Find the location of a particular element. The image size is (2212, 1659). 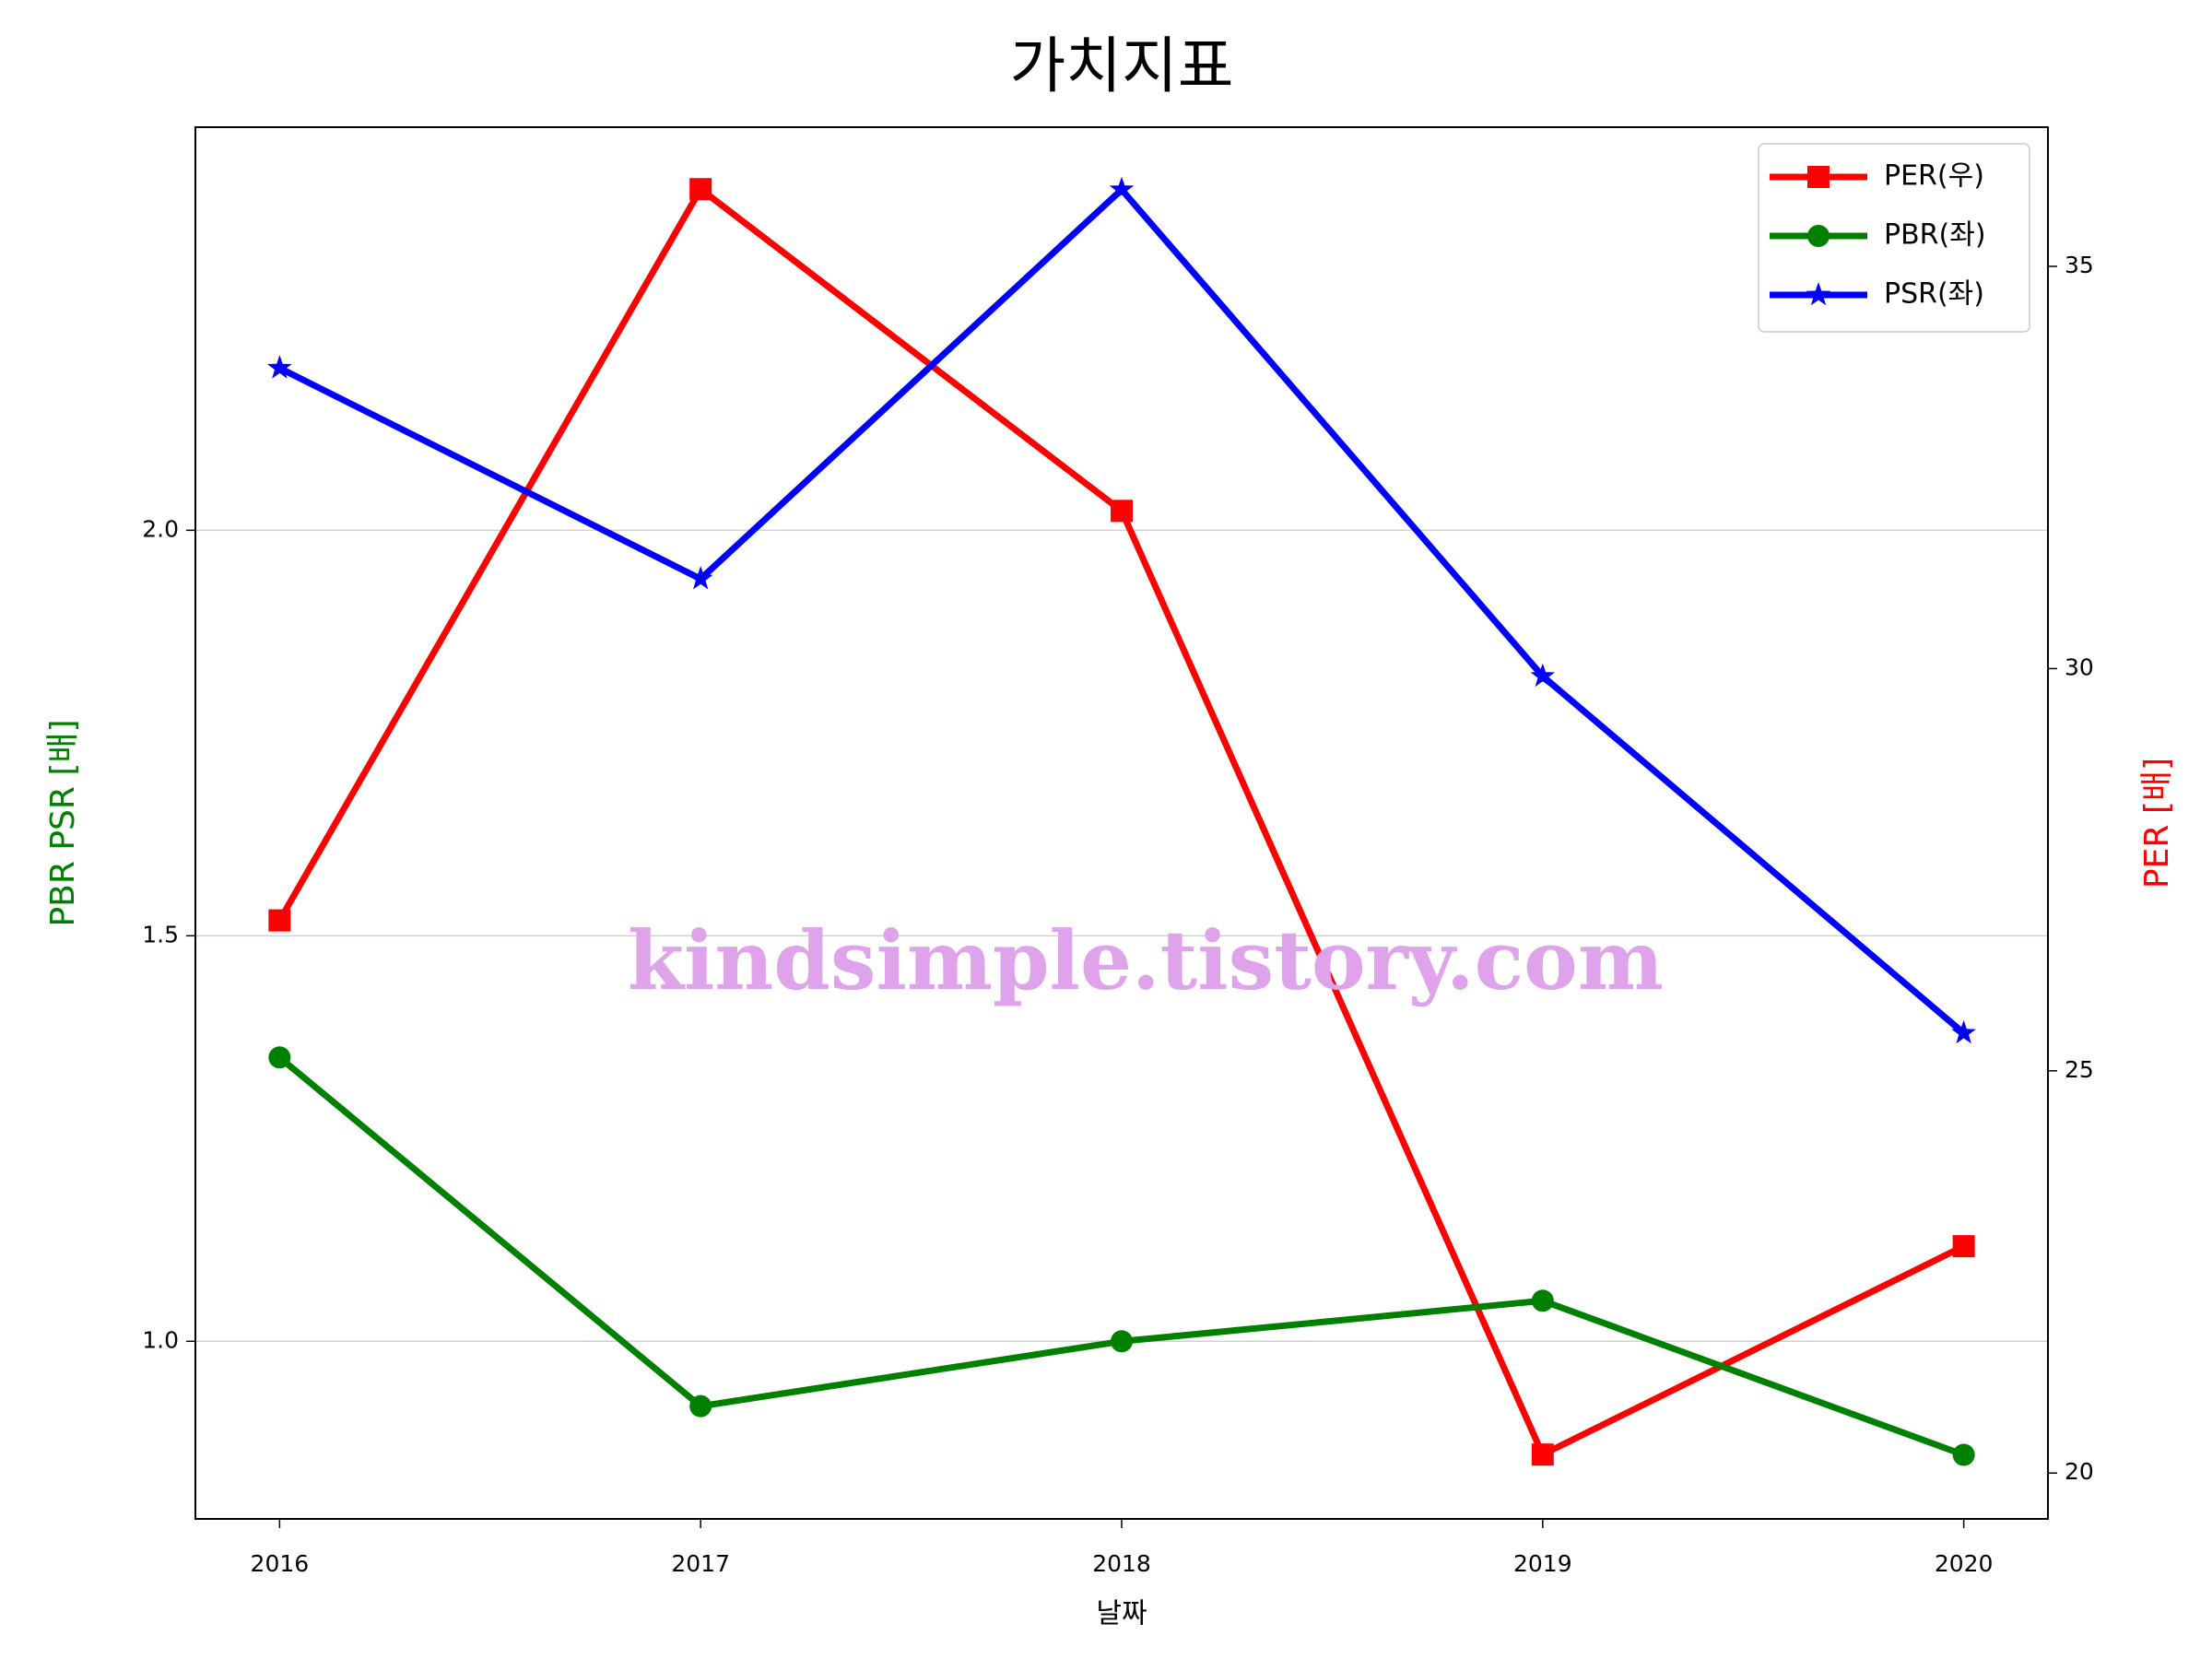

y-tick-label: 1.5 is located at coordinates (160, 934).